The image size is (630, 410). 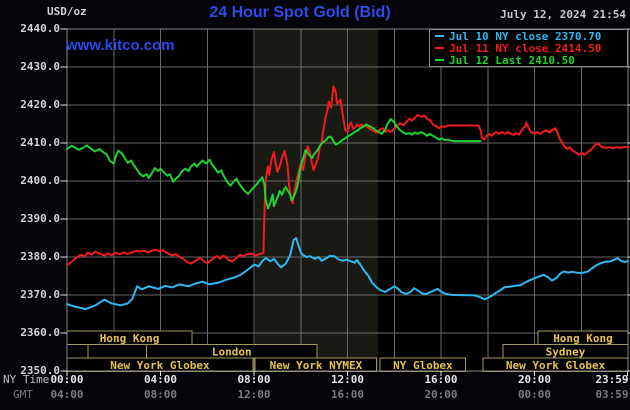 What do you see at coordinates (40, 332) in the screenshot?
I see `y-tick-label: 2360.0` at bounding box center [40, 332].